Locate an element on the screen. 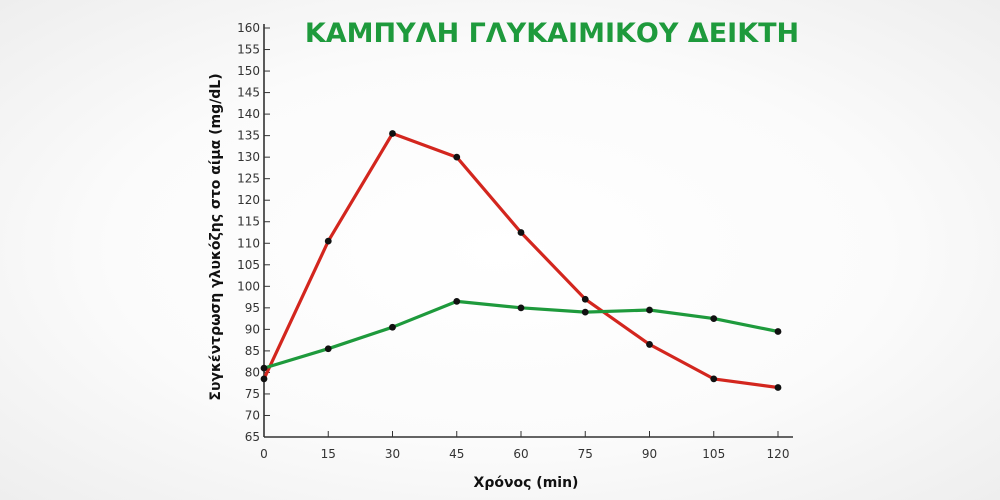  y-tick-label: 110 is located at coordinates (248, 243).